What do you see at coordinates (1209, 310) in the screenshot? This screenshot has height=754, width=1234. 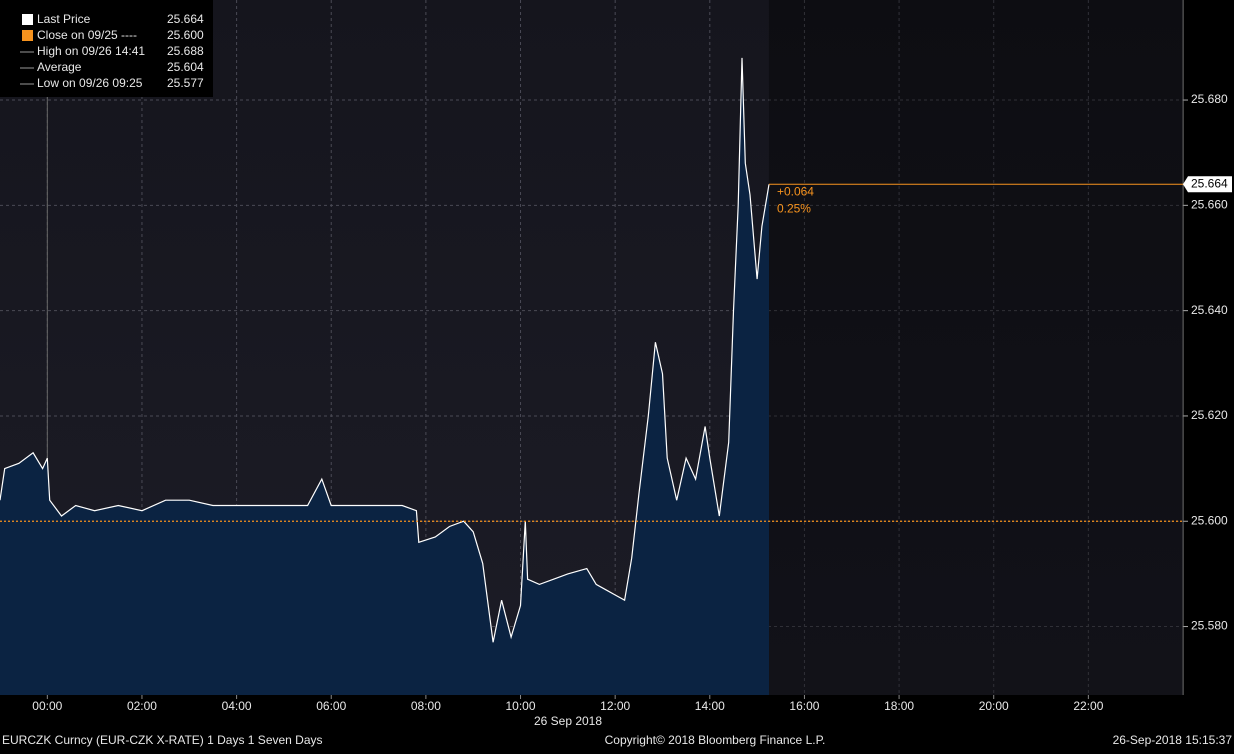 I see `y-tick-label: 25.640` at bounding box center [1209, 310].